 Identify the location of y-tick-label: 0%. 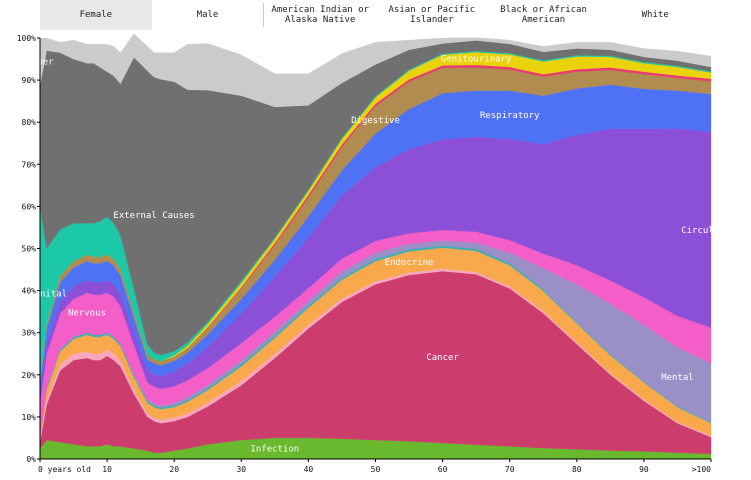
(31, 459).